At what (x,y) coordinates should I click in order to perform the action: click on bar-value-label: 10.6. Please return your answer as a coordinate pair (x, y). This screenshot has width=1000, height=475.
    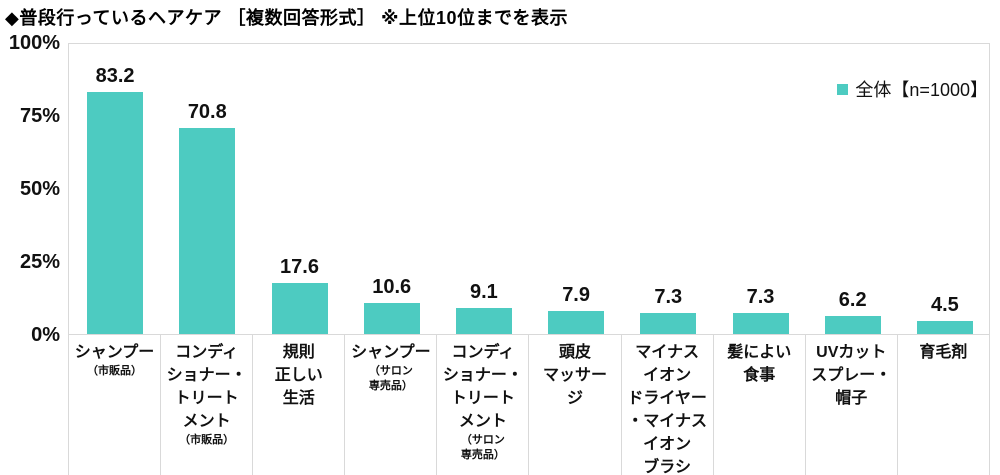
    Looking at the image, I should click on (392, 287).